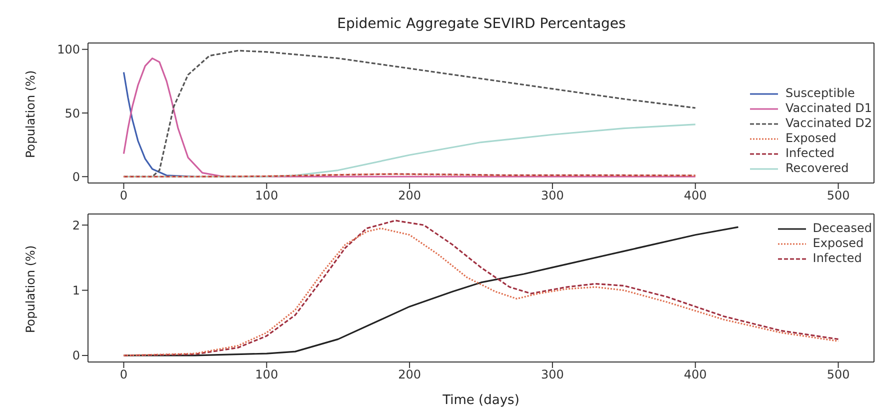  Describe the element at coordinates (72, 113) in the screenshot. I see `y-tick-label: 50` at that location.